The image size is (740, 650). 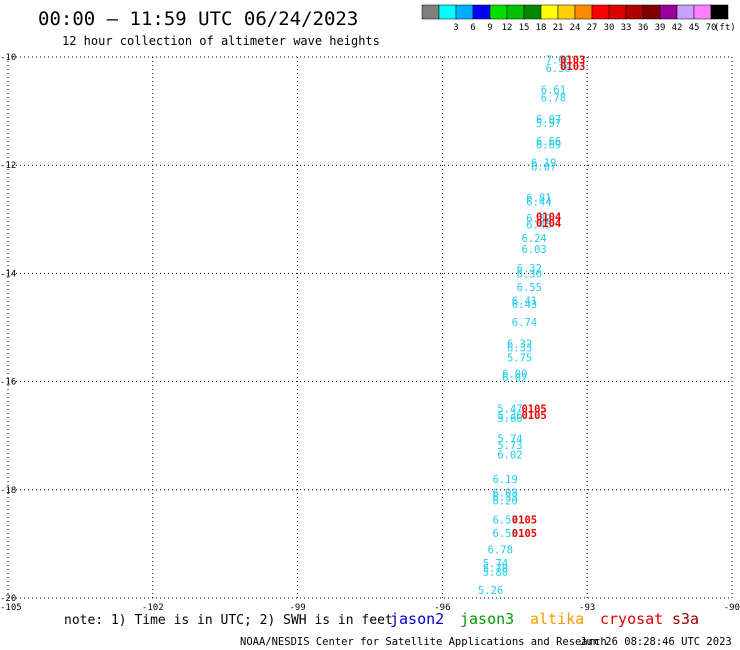 I want to click on colorbar-tick-label: 3, so click(x=455, y=28).